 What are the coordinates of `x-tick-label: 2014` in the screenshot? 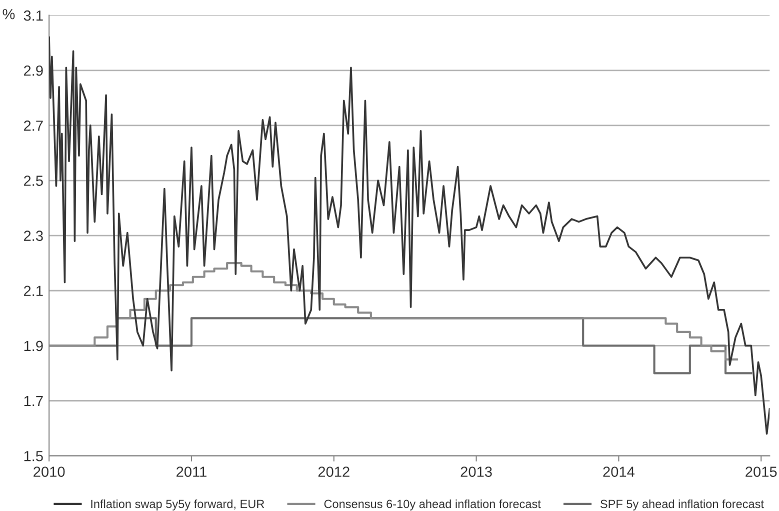 It's located at (618, 471).